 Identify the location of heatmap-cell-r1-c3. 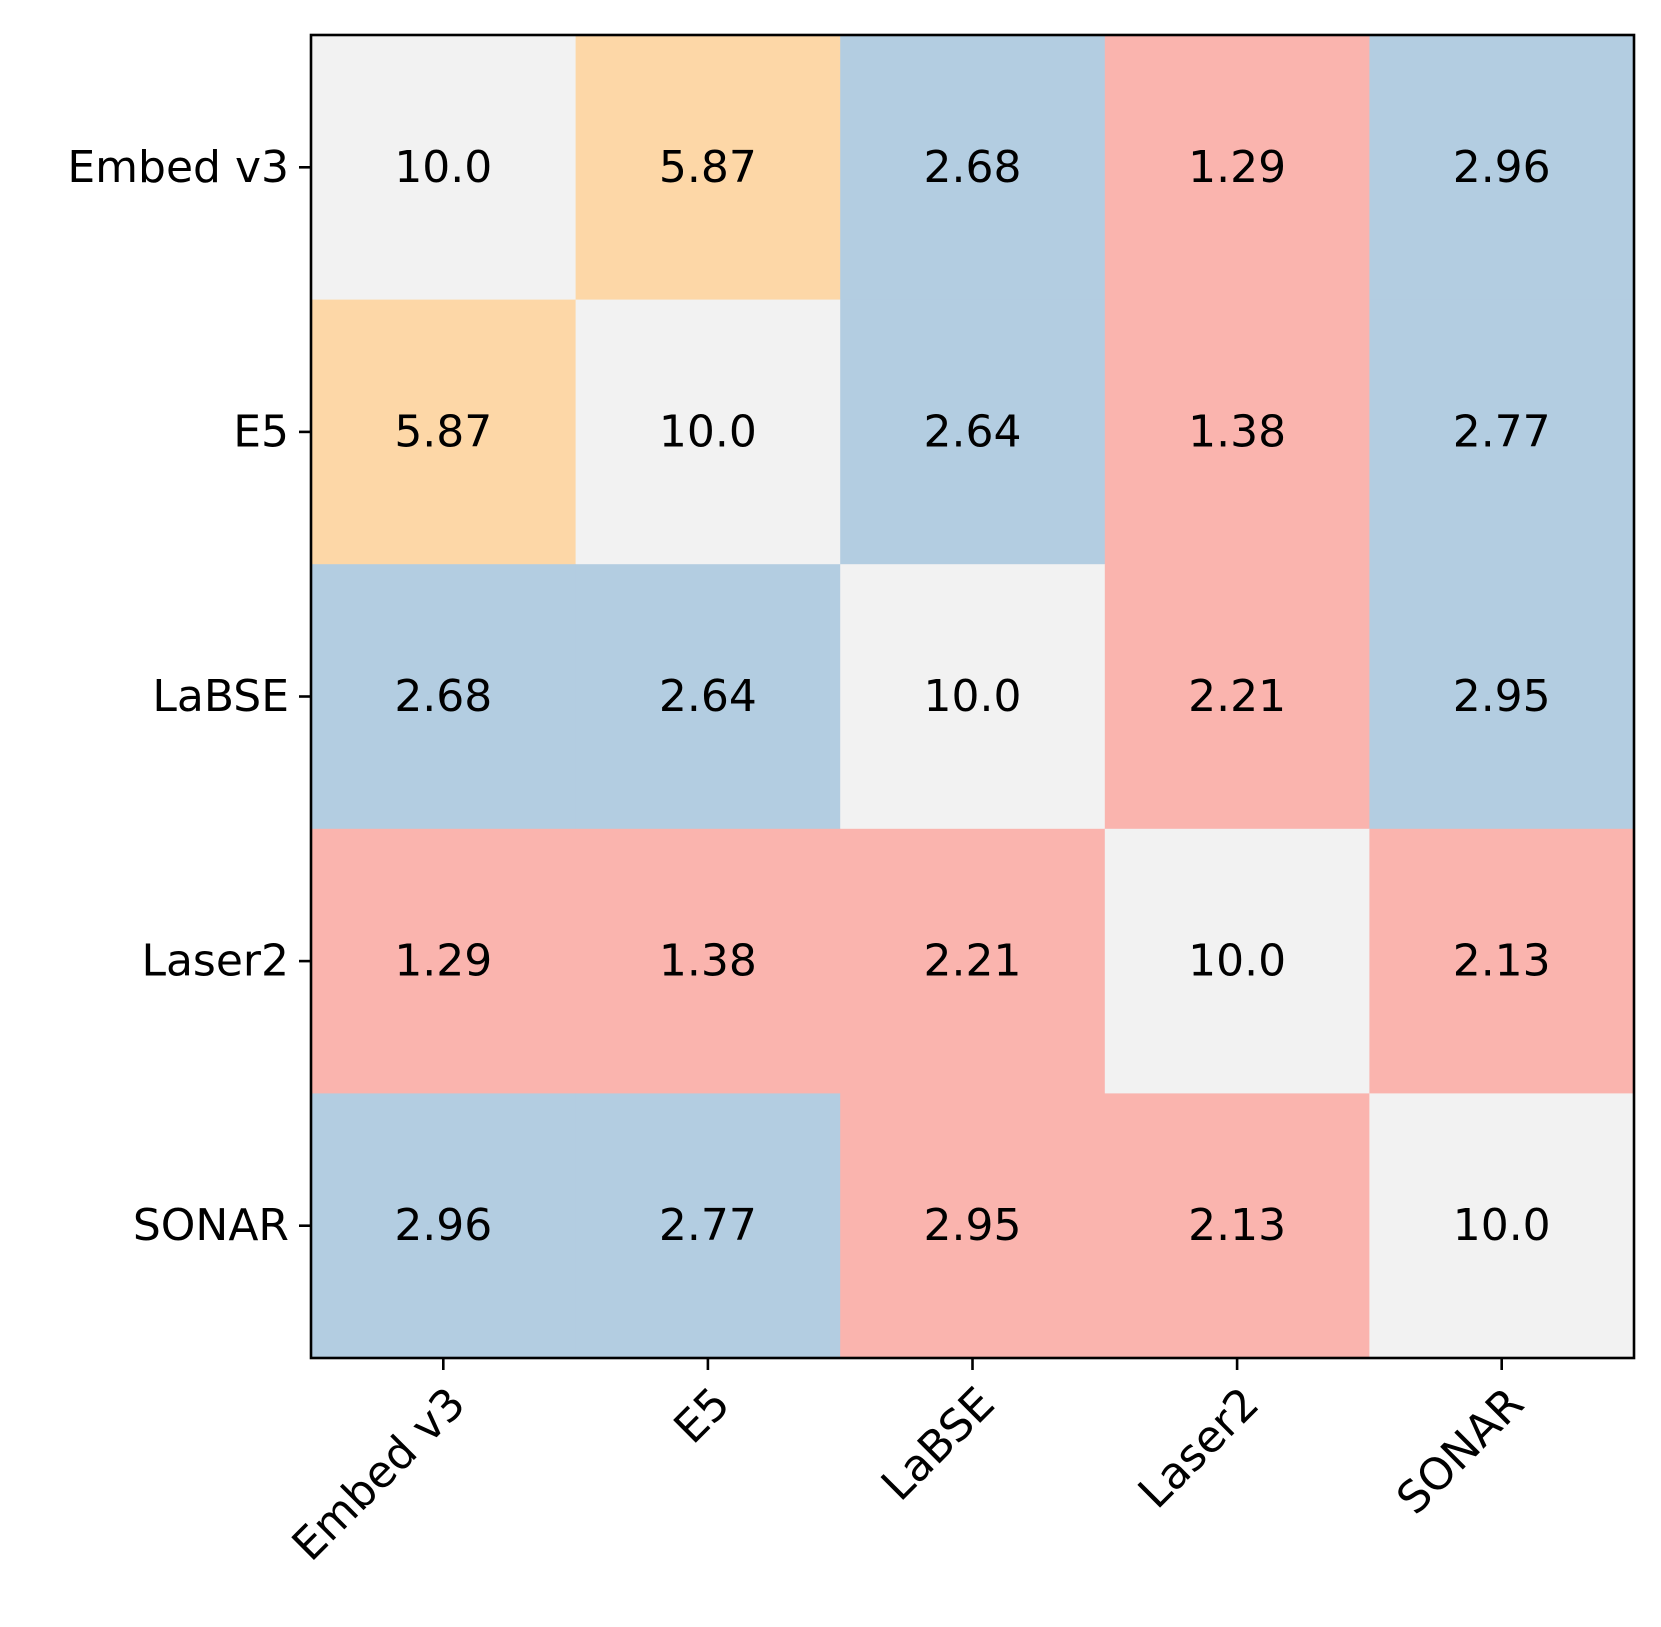
(1237, 432).